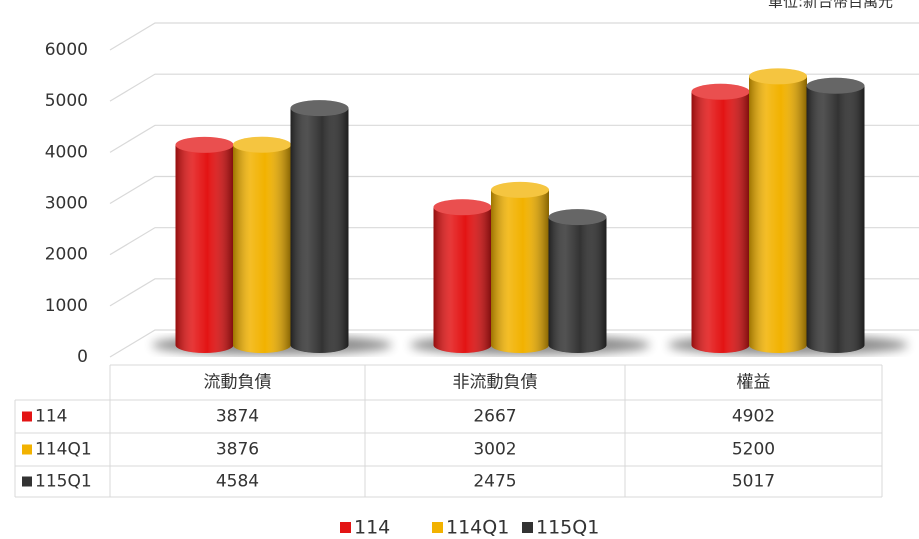  What do you see at coordinates (238, 383) in the screenshot?
I see `table-header: 流動負債` at bounding box center [238, 383].